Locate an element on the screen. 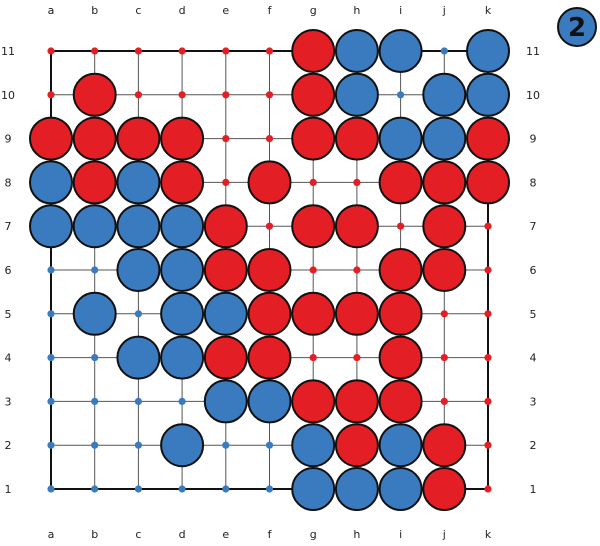 This screenshot has height=546, width=600. empty-point-f1 is located at coordinates (269, 489).